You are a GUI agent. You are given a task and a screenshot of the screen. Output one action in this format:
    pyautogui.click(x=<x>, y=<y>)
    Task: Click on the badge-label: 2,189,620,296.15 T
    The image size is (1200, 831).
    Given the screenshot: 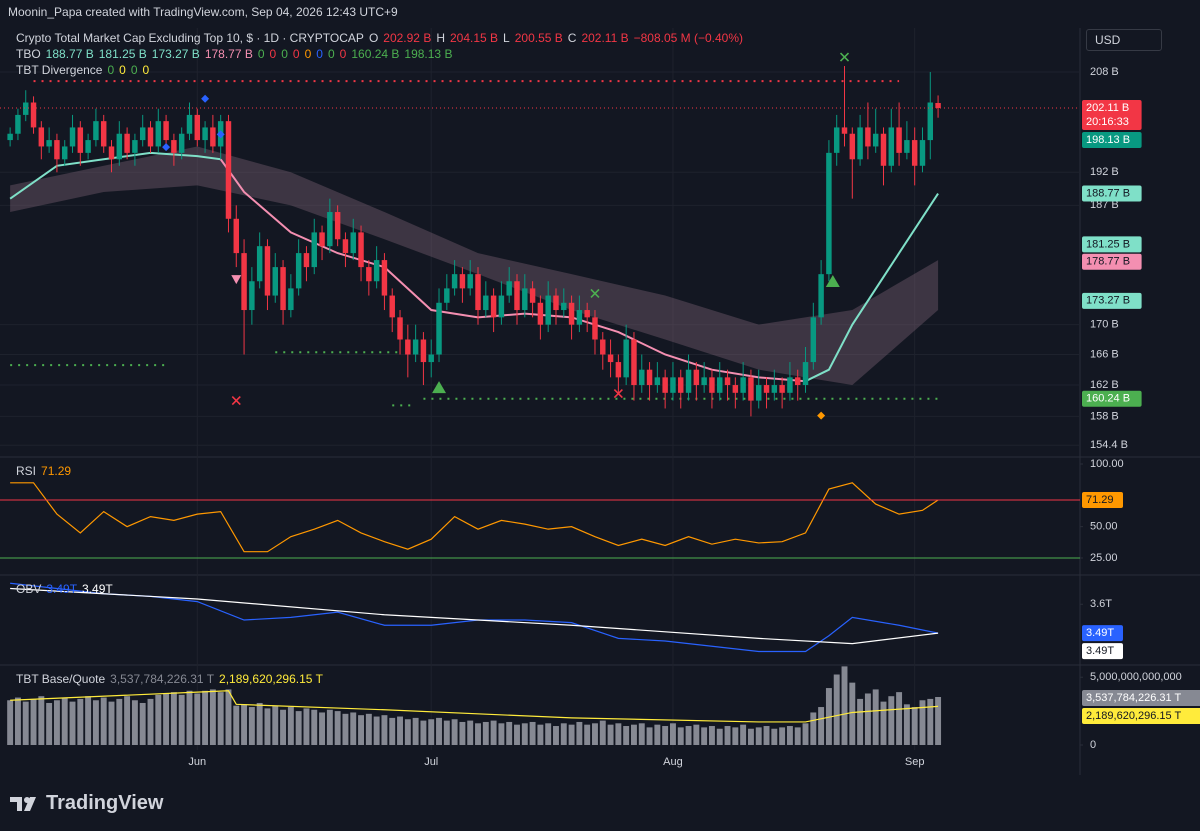 What is the action you would take?
    pyautogui.click(x=1133, y=716)
    